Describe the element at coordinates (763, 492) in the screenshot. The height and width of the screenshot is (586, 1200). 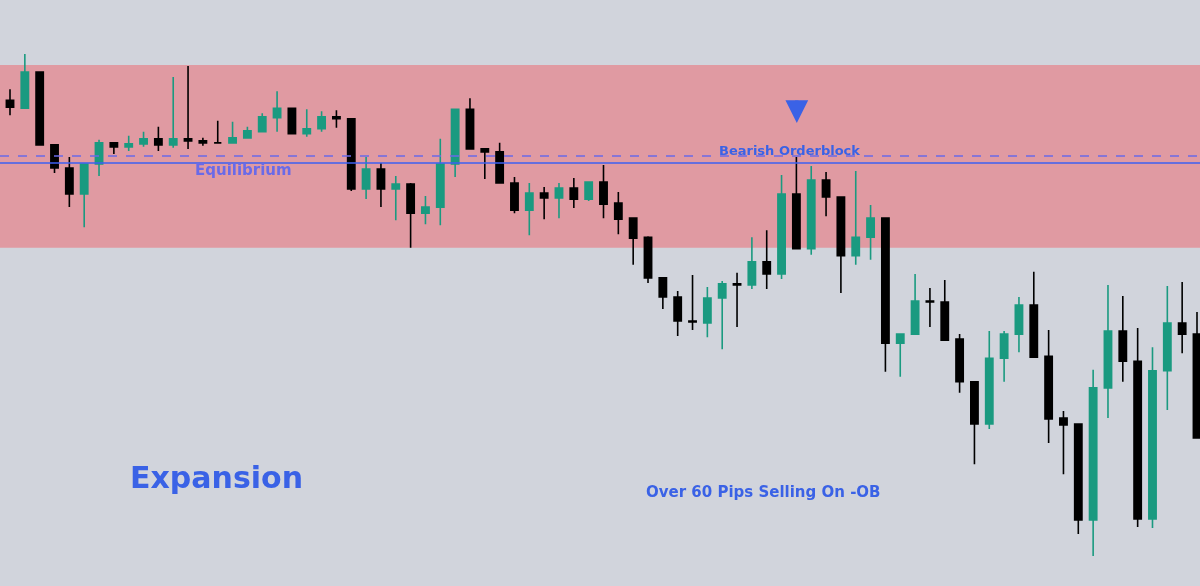
I see `annotation: Over 60 Pips Selling On -OB` at that location.